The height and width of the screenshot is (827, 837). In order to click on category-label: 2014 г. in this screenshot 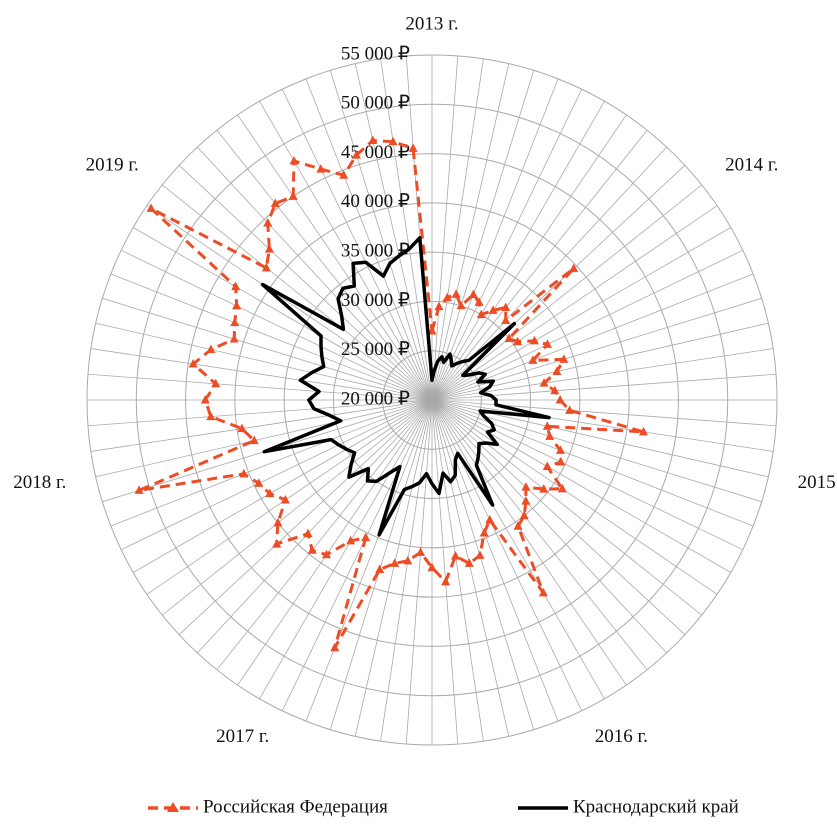, I will do `click(751, 165)`.